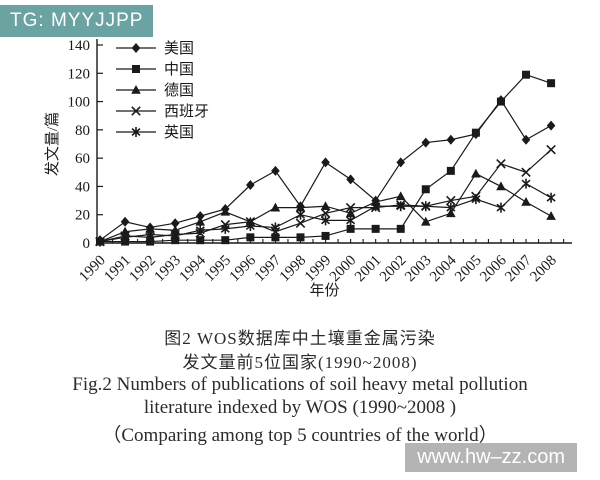 The width and height of the screenshot is (600, 480). I want to click on chart-text: 140, so click(79, 46).